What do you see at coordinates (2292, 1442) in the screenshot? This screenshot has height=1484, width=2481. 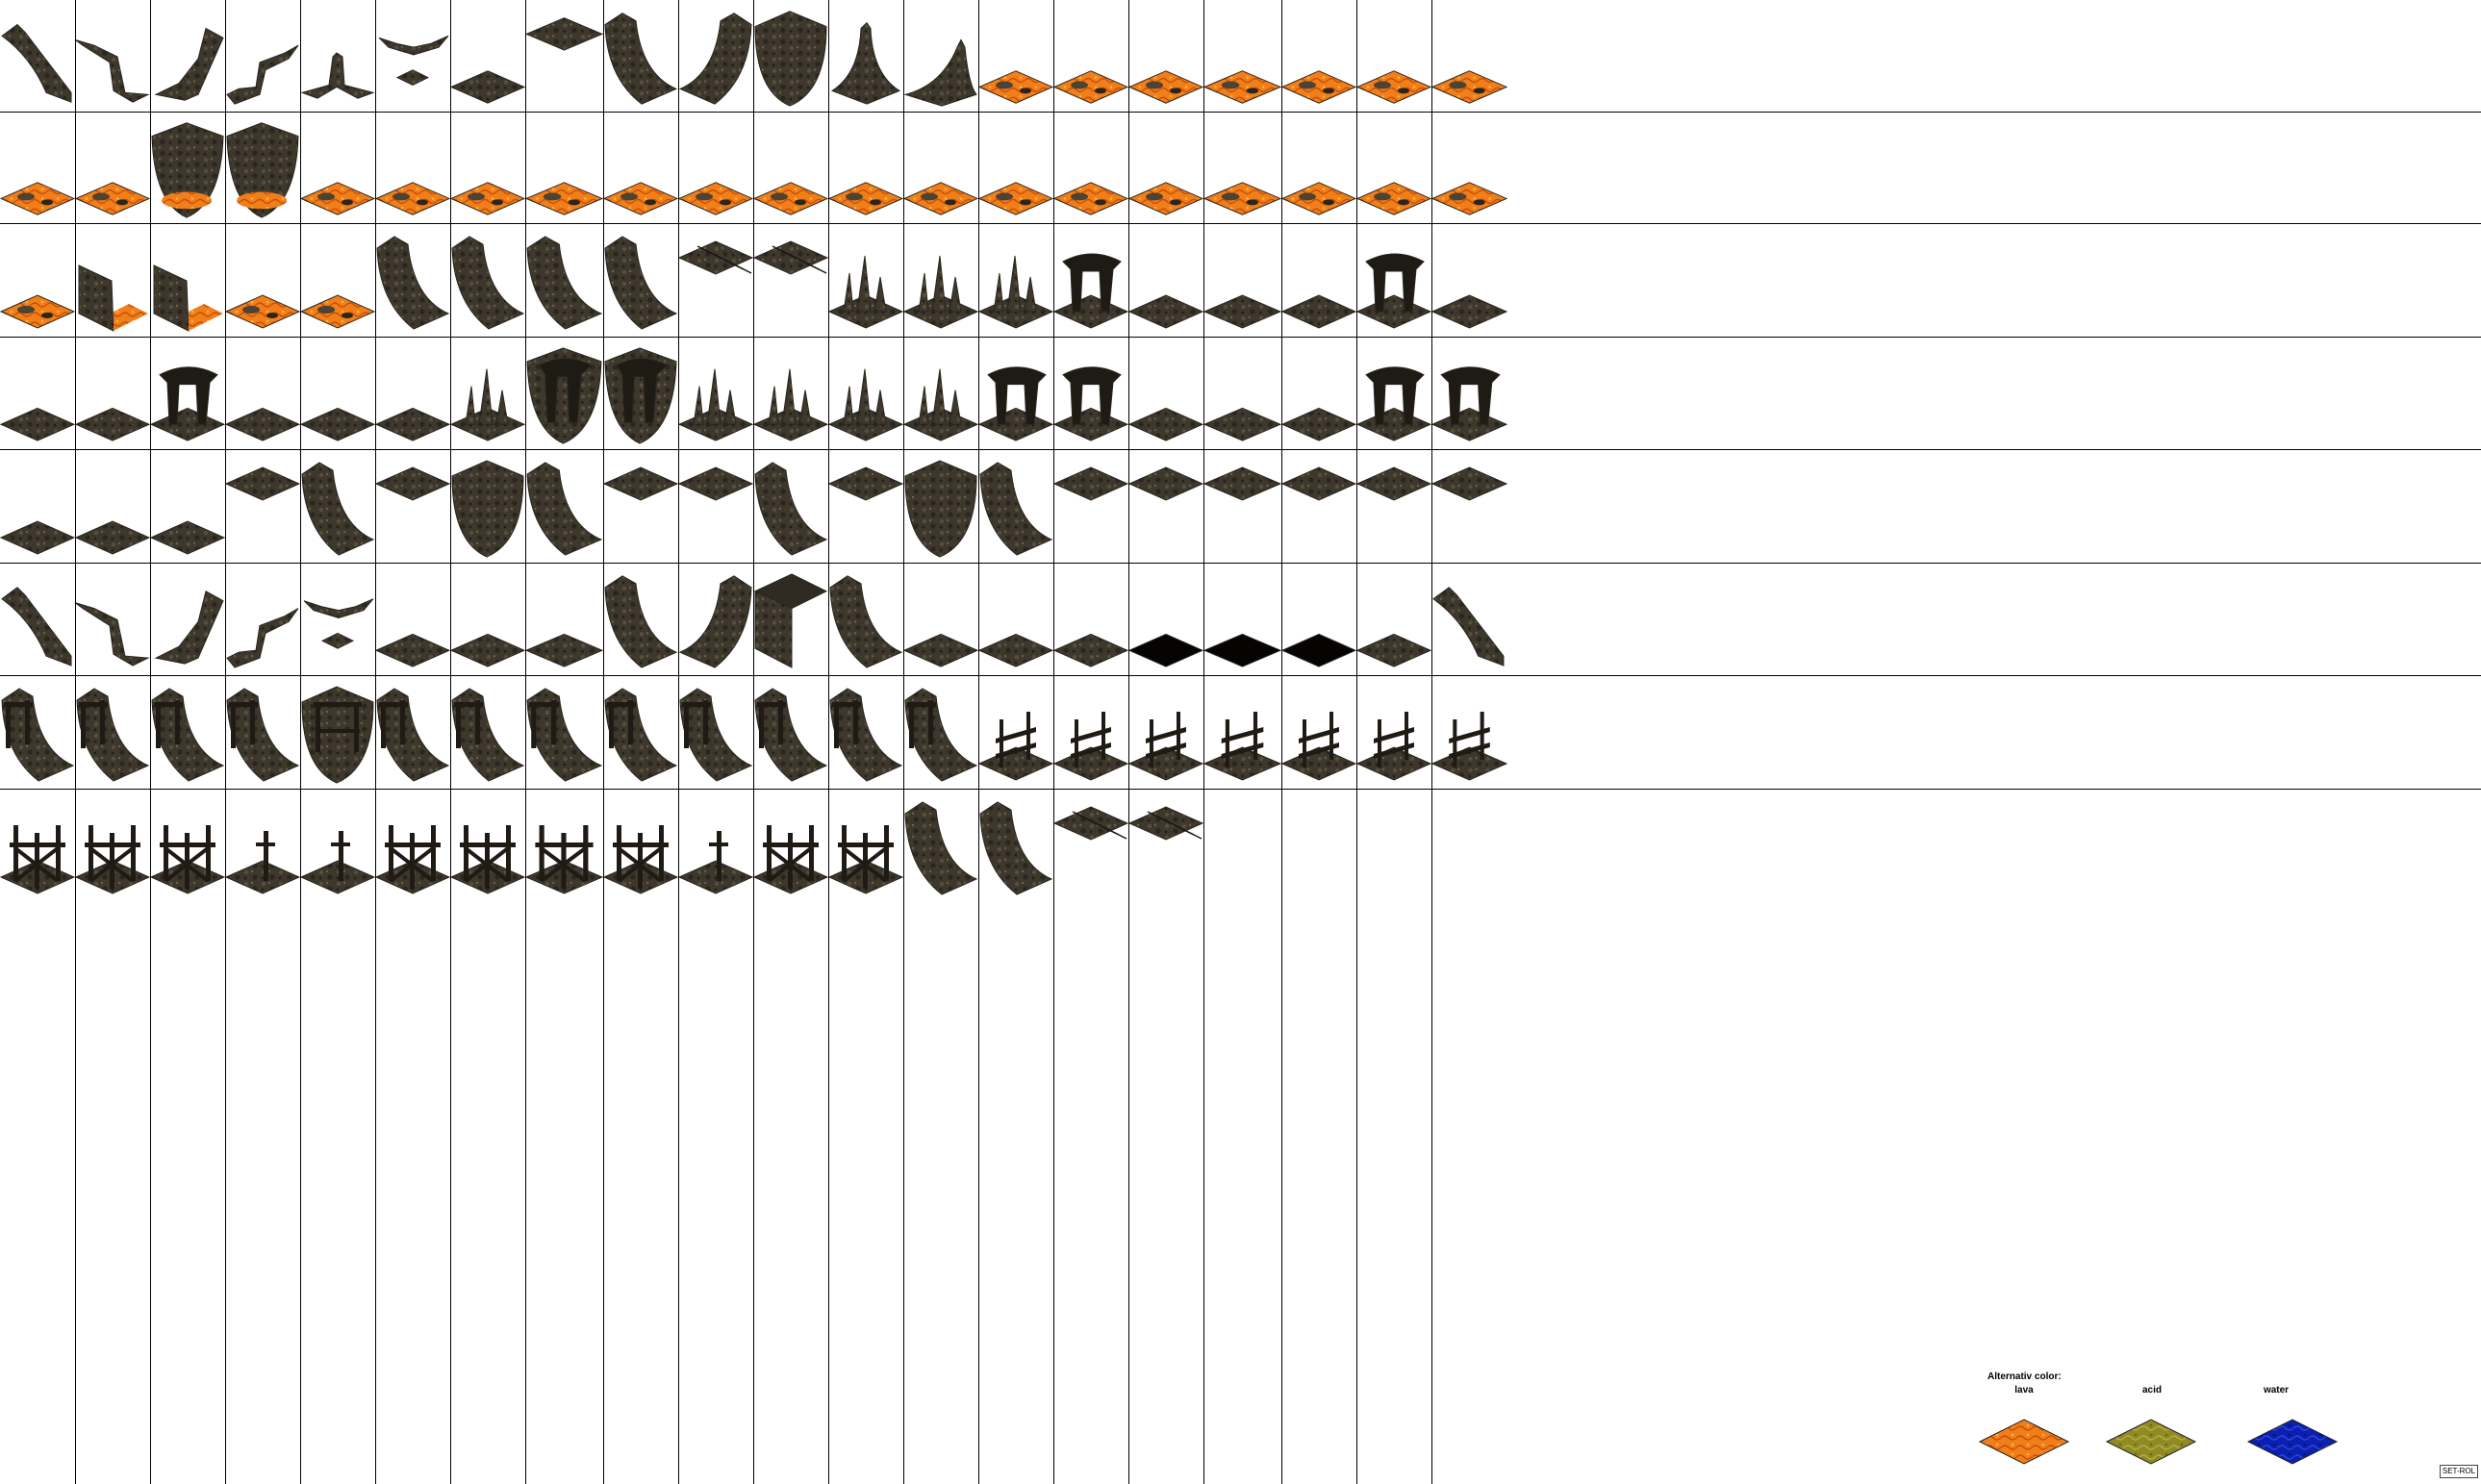 I see `legend-swatch-water` at bounding box center [2292, 1442].